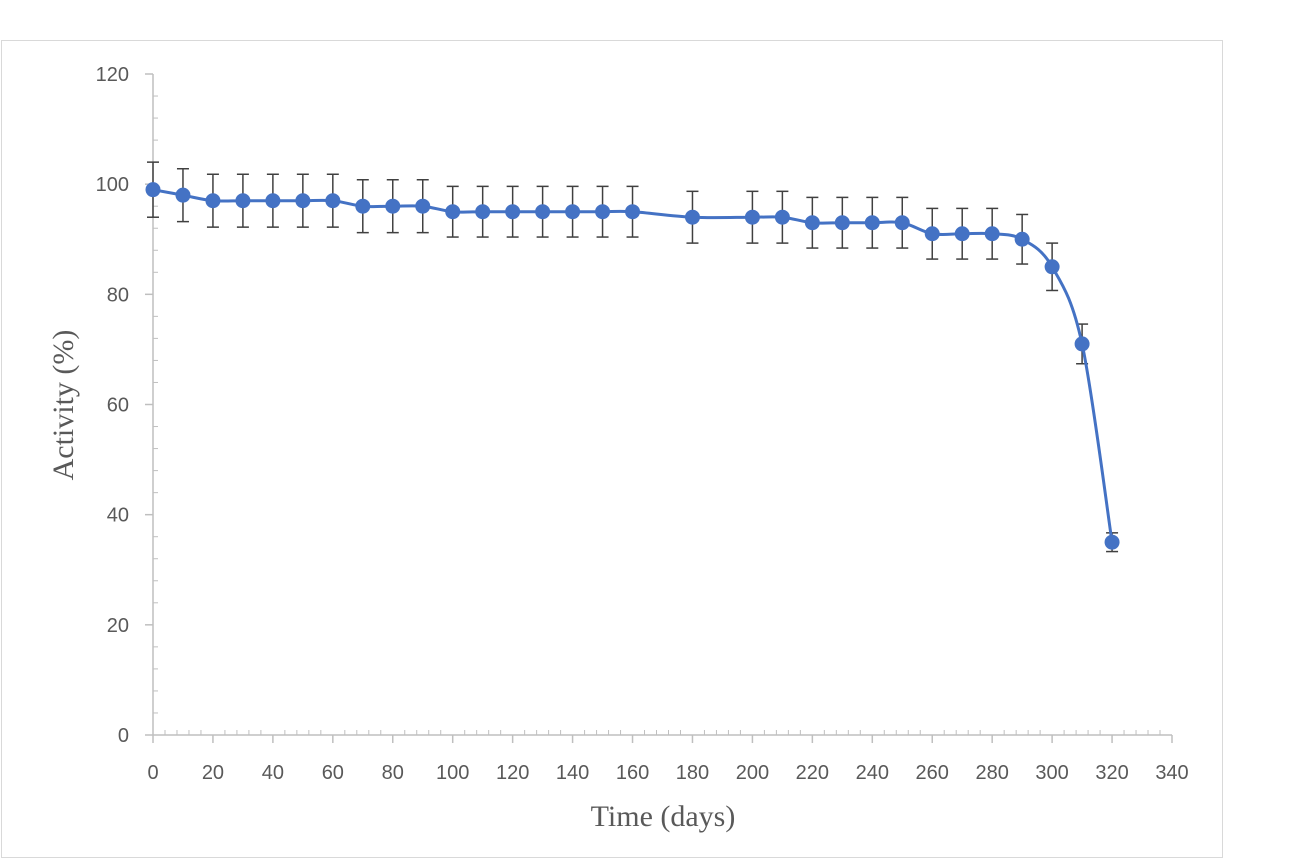 The image size is (1297, 859). What do you see at coordinates (118, 406) in the screenshot?
I see `y-tick-label: 60` at bounding box center [118, 406].